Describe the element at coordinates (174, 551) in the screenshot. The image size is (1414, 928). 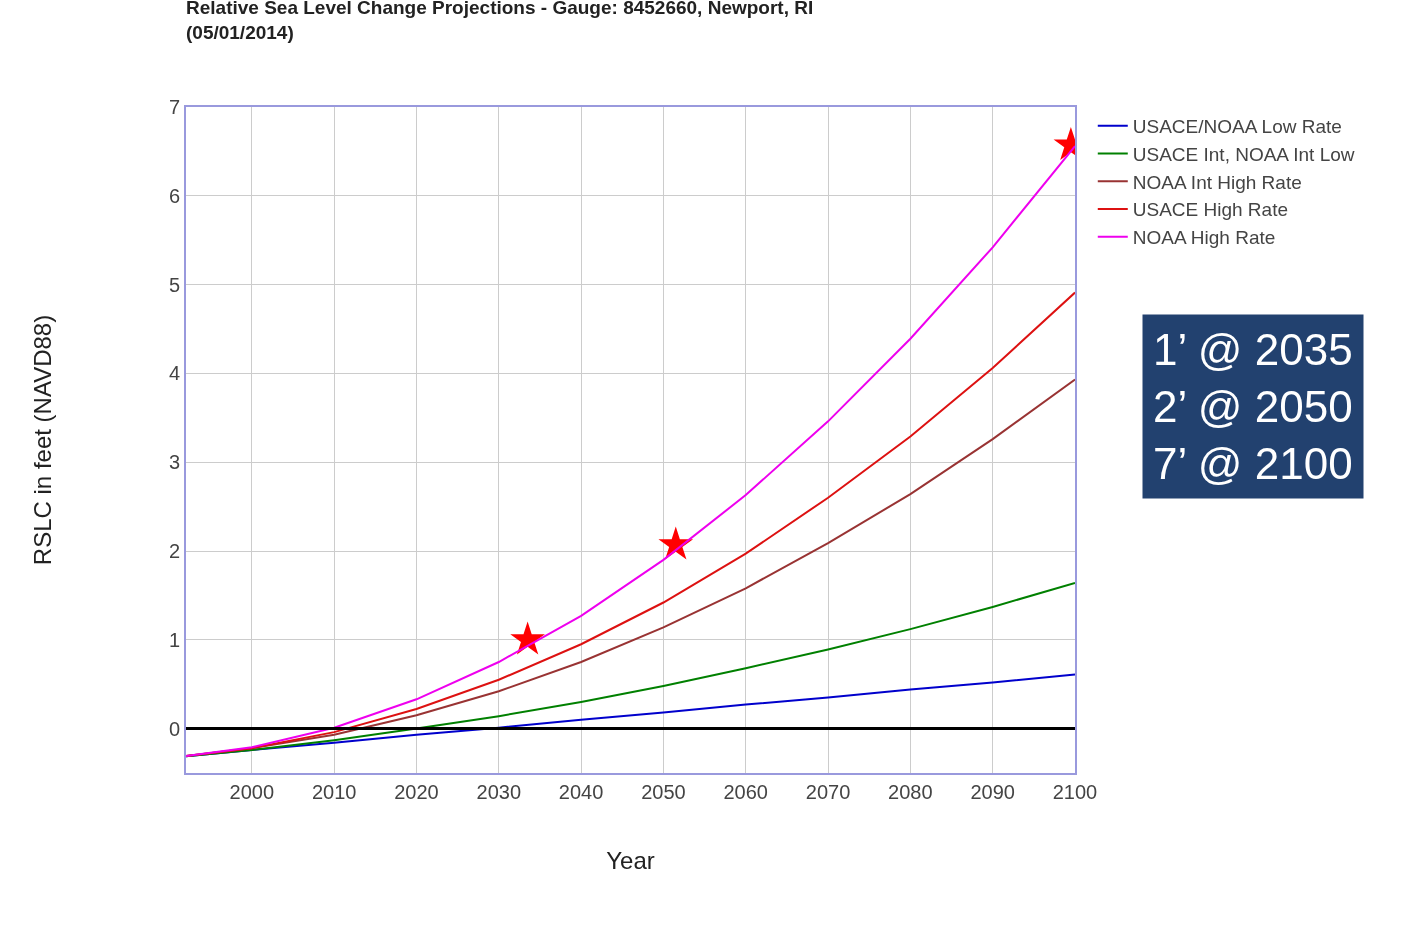
I see `y-tick-label: 2` at that location.